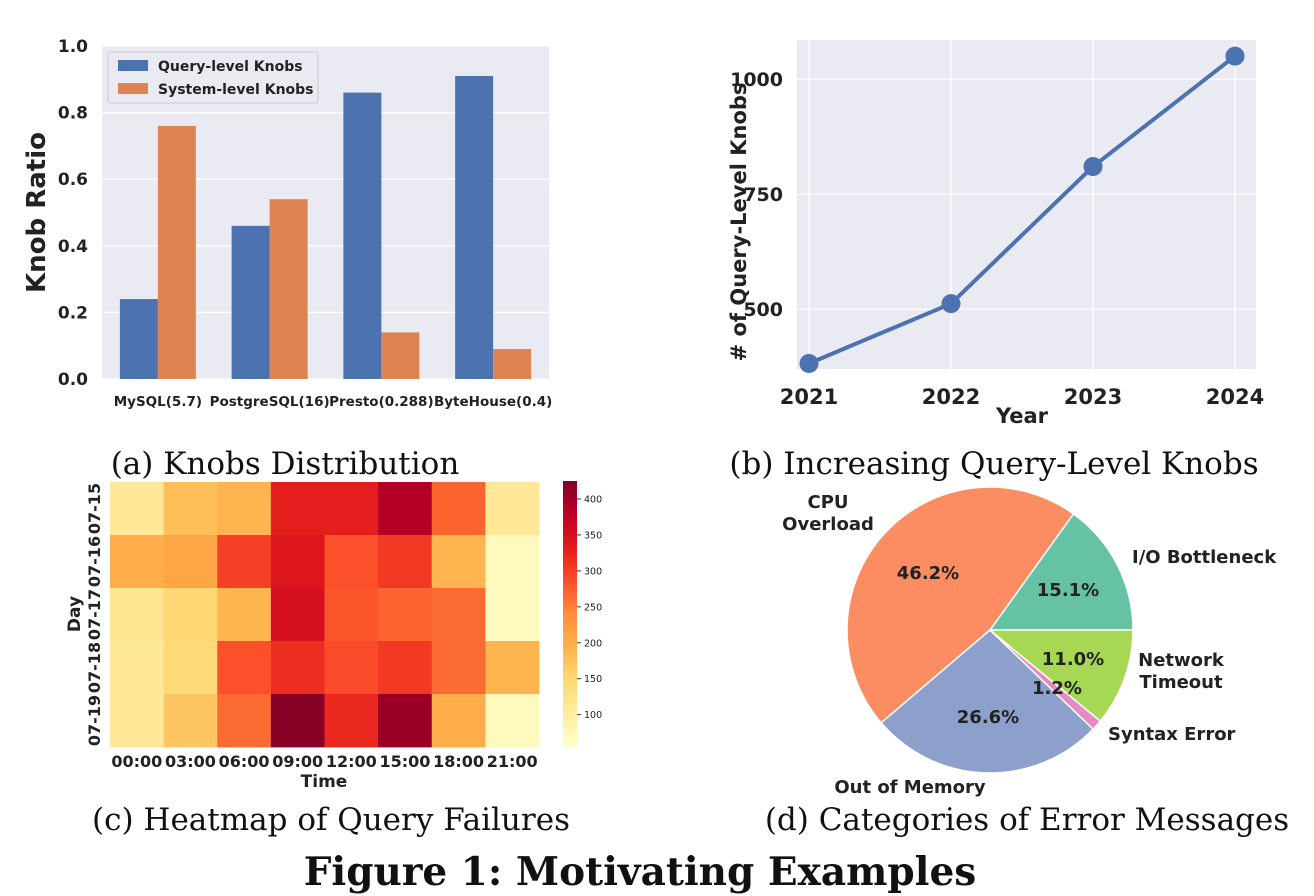 Image resolution: width=1314 pixels, height=896 pixels. What do you see at coordinates (1204, 557) in the screenshot?
I see `pie-label: I/O Bottleneck` at bounding box center [1204, 557].